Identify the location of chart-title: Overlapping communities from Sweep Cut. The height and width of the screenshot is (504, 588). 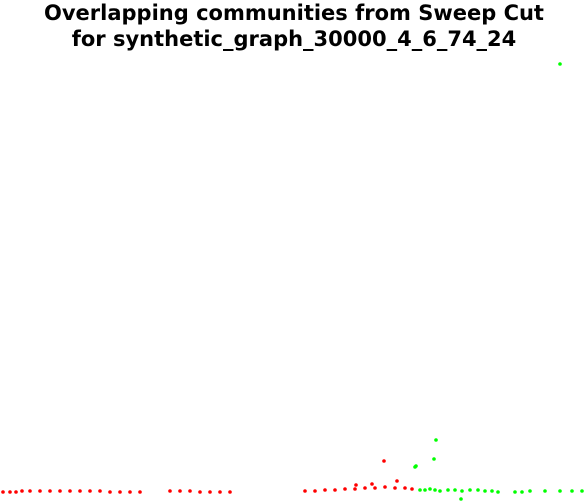
(294, 13).